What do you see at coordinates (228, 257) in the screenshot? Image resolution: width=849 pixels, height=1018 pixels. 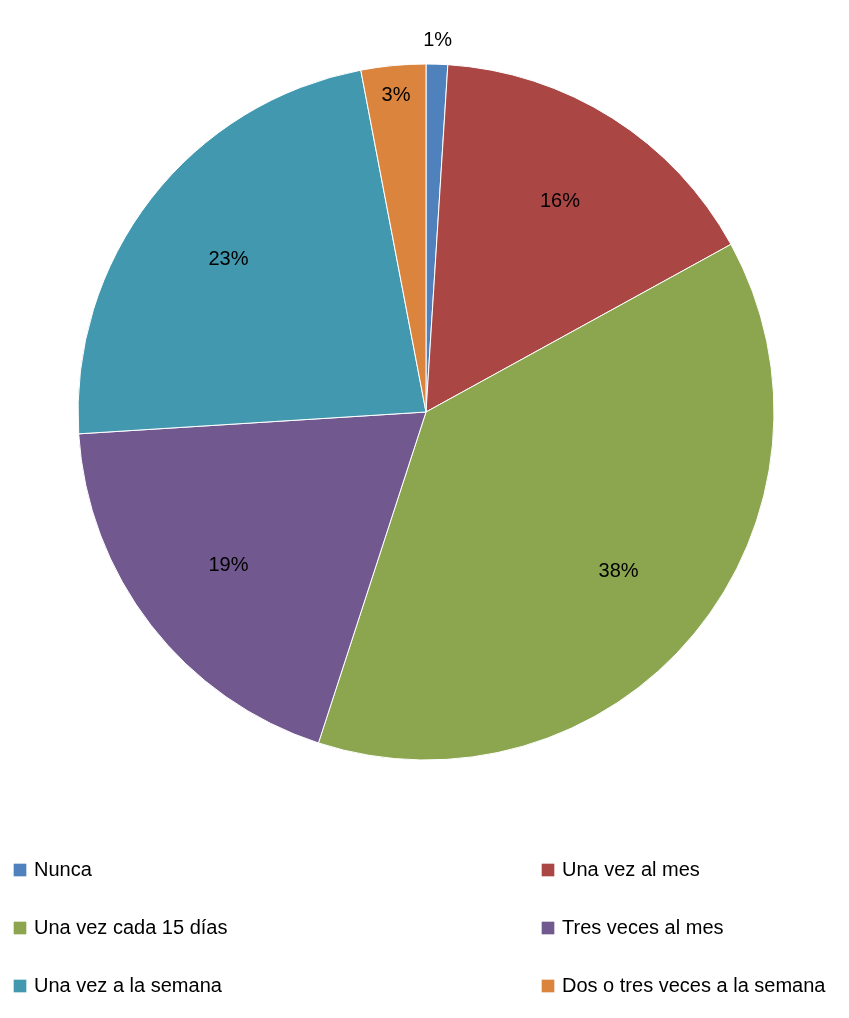 I see `data-label: 23%` at bounding box center [228, 257].